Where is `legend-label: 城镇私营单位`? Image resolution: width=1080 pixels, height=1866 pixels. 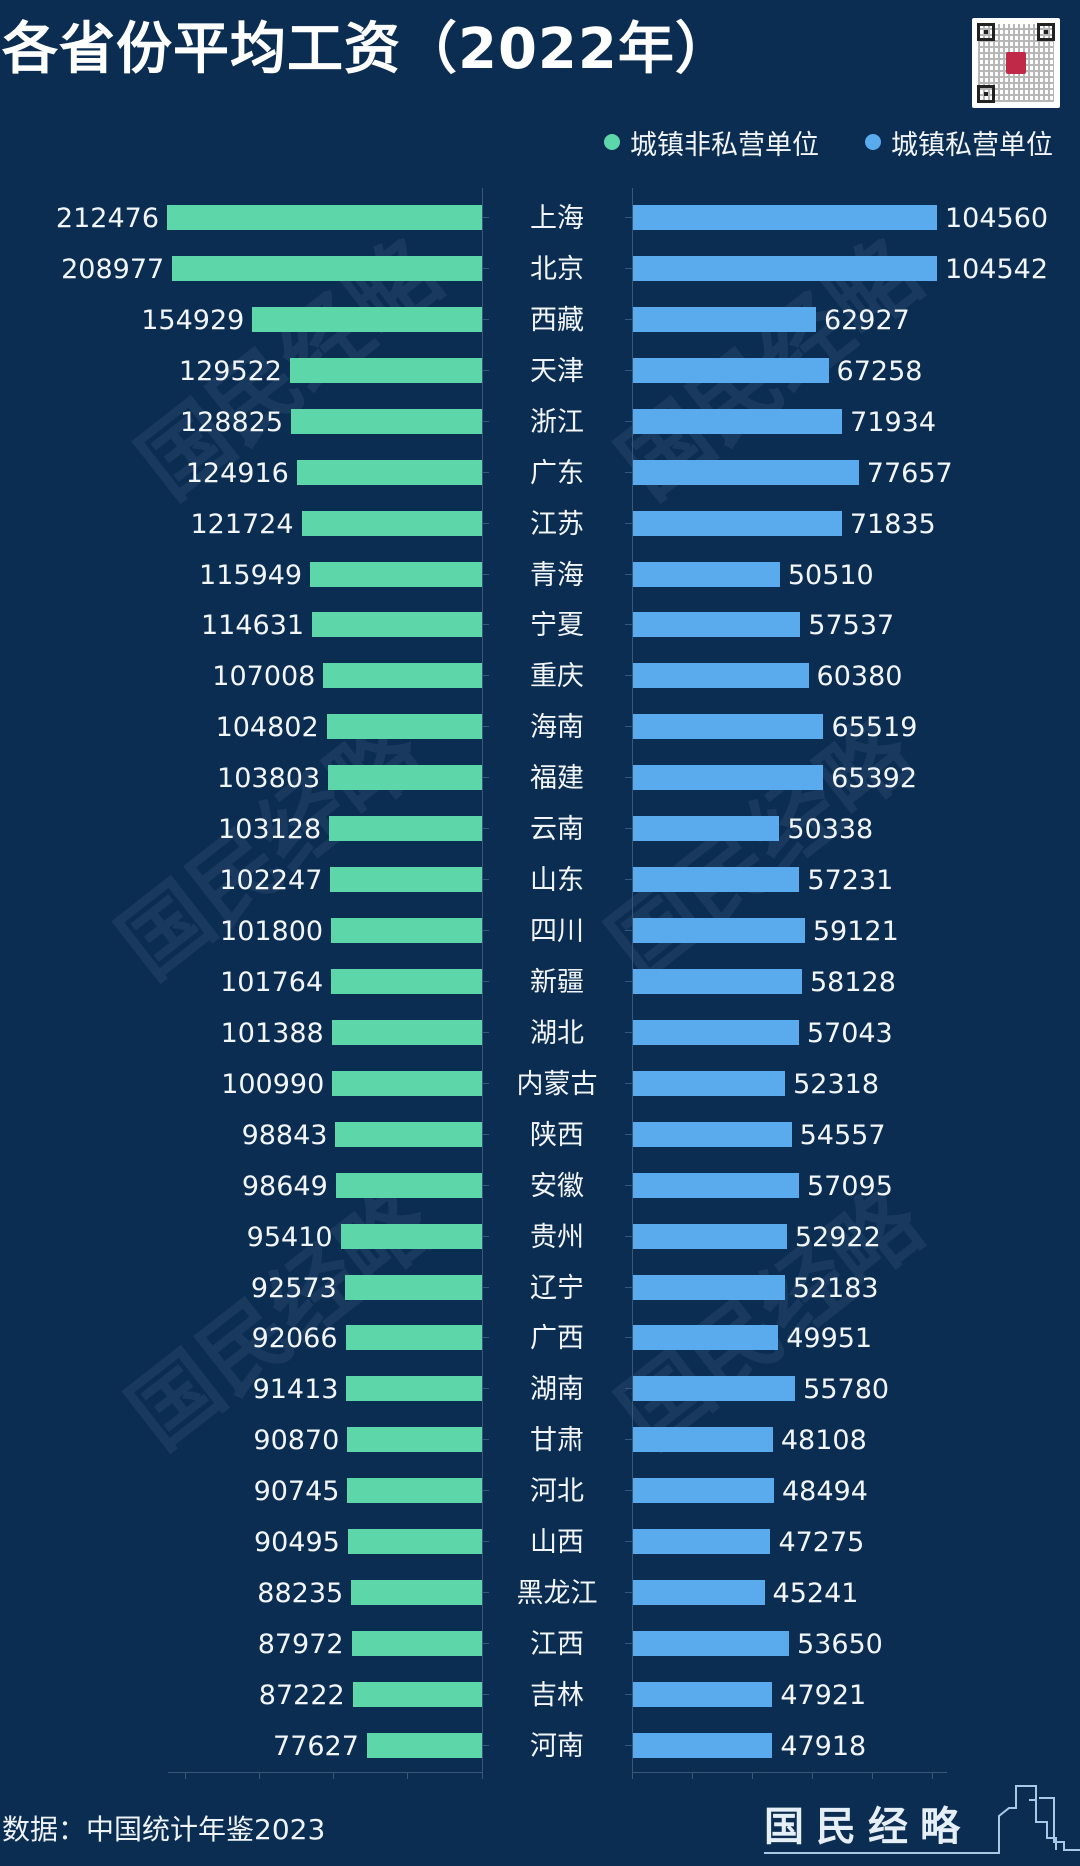 legend-label: 城镇私营单位 is located at coordinates (972, 145).